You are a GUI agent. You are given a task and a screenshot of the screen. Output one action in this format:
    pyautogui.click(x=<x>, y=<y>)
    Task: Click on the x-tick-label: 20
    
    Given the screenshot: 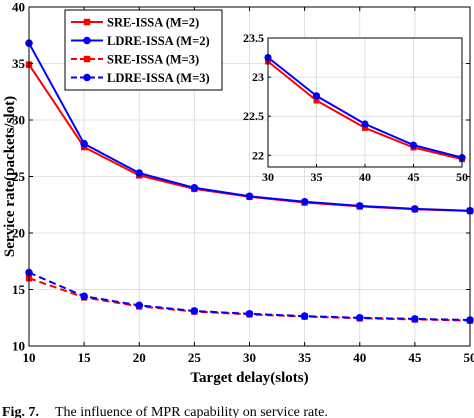 What is the action you would take?
    pyautogui.click(x=139, y=357)
    